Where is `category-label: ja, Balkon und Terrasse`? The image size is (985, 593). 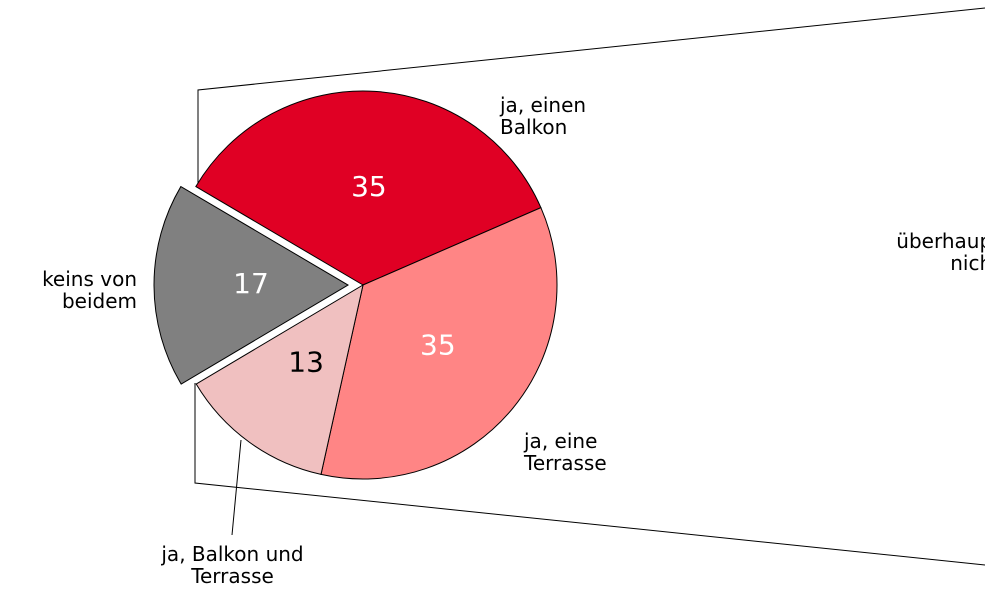
category-label: ja, Balkon und Terrasse is located at coordinates (232, 565).